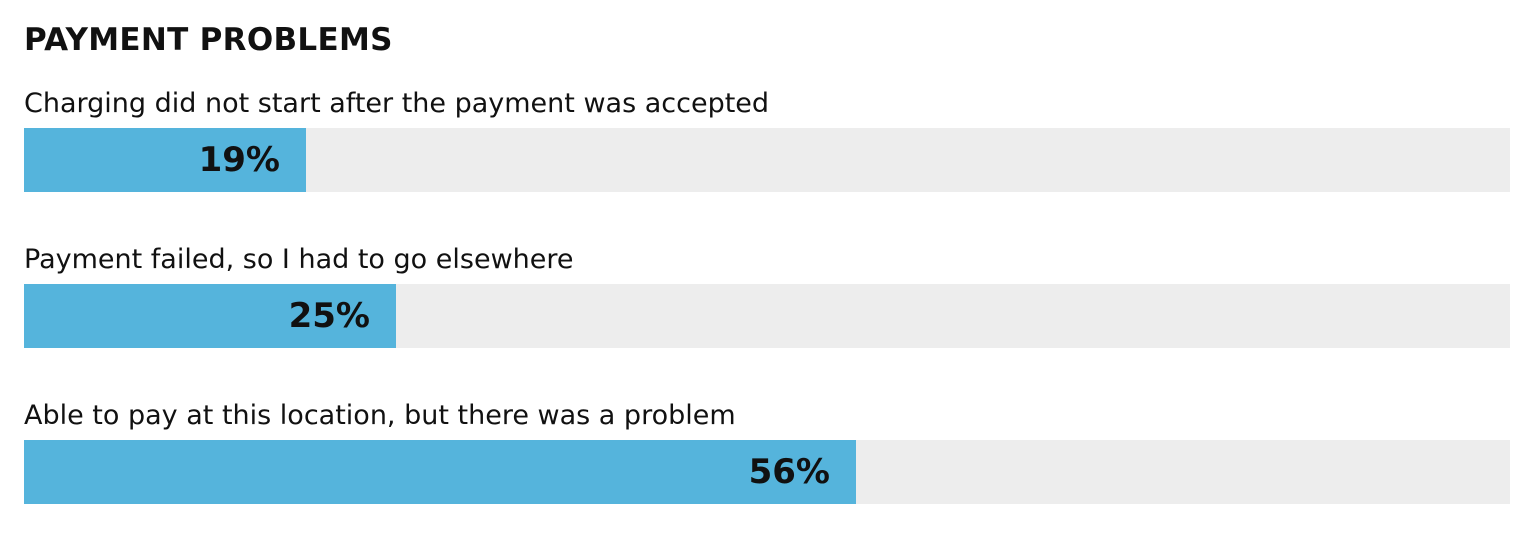  I want to click on chart-title: PAYMENT PROBLEMS, so click(208, 40).